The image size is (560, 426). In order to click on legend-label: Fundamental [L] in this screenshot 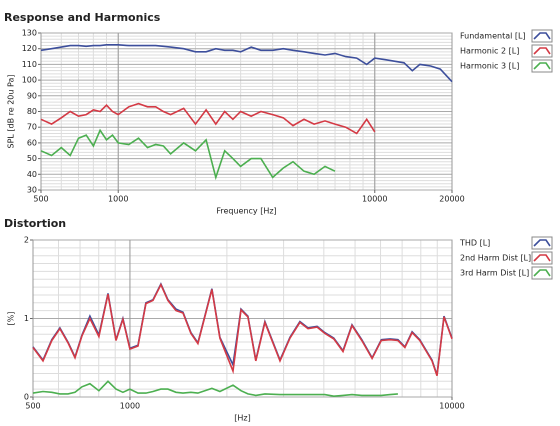, I will do `click(493, 36)`.